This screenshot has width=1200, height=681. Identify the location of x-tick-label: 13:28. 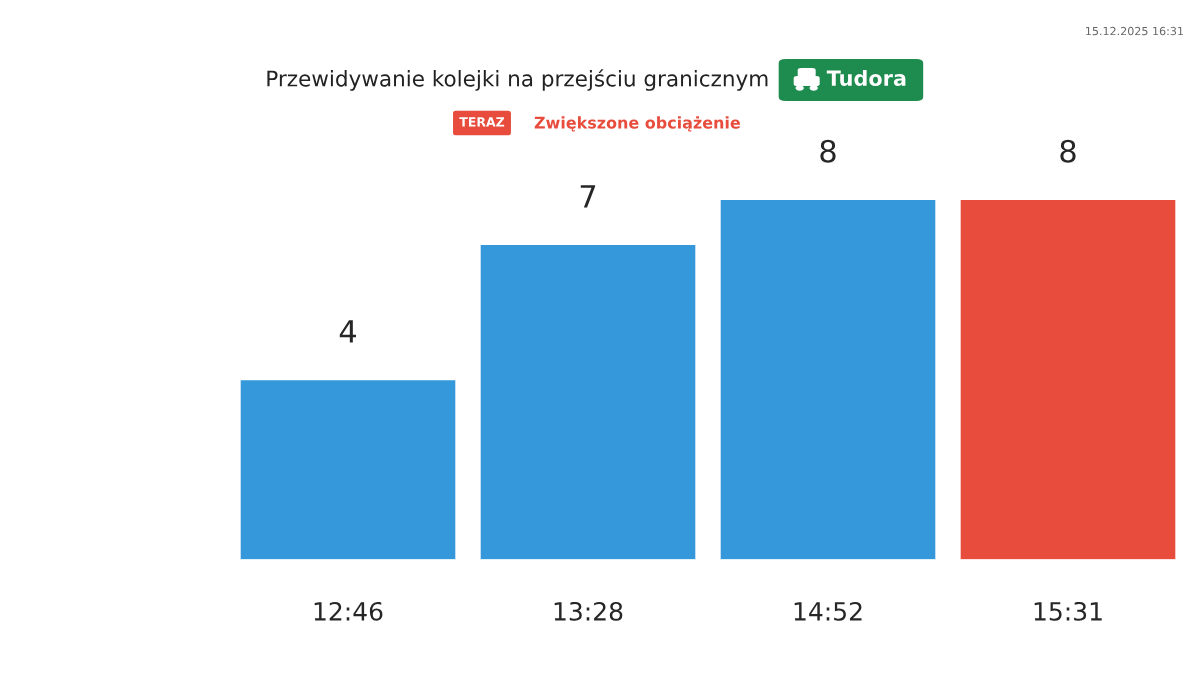
(588, 611).